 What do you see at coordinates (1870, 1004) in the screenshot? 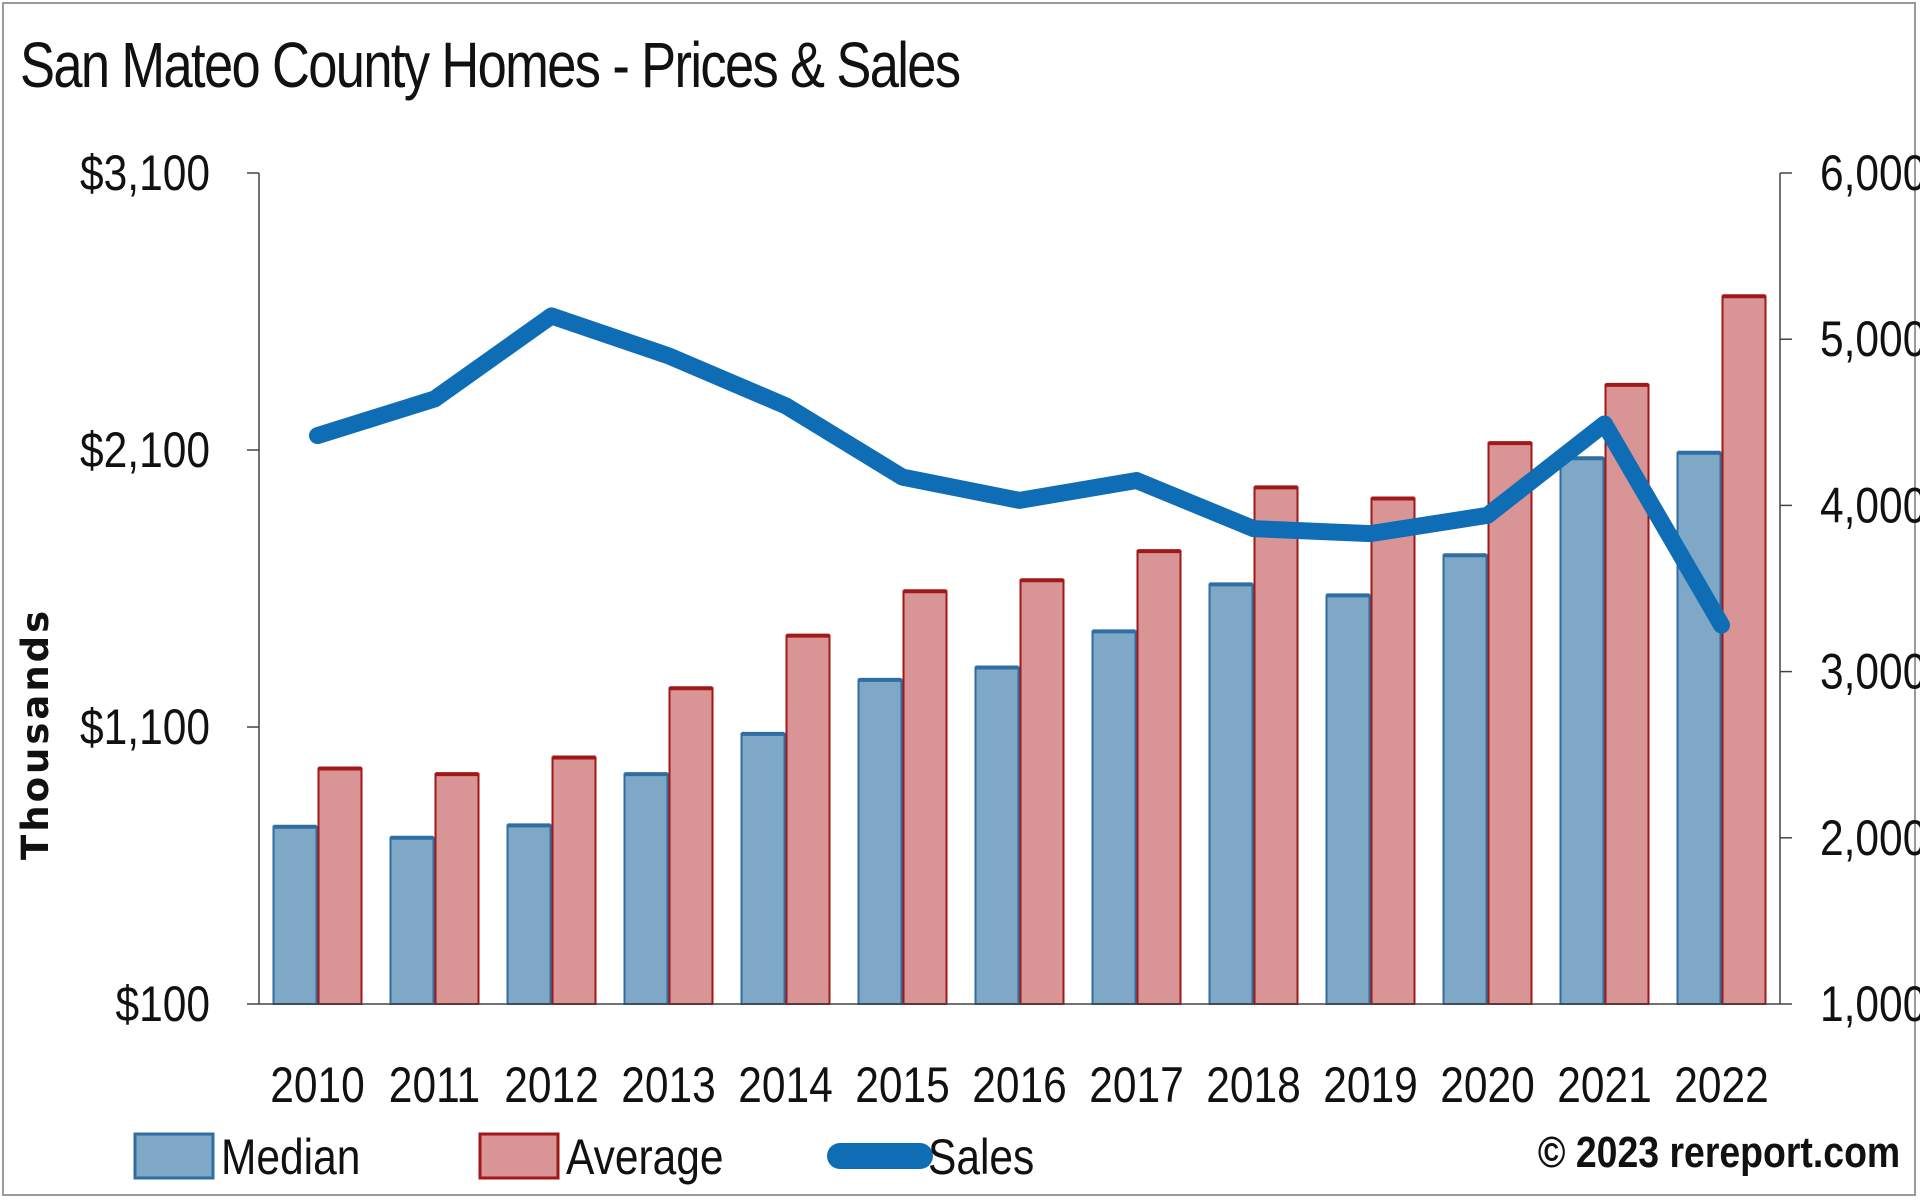
I see `right-tick-label: 1,000` at bounding box center [1870, 1004].